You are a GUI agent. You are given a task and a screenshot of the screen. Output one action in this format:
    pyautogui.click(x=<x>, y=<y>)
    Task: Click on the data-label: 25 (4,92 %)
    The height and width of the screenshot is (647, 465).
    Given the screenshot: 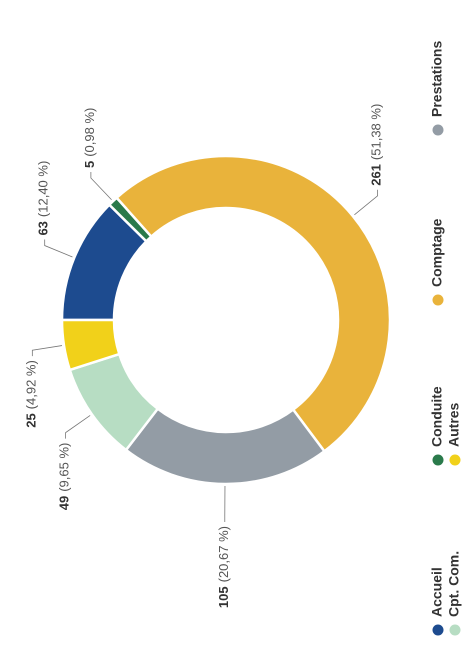 What is the action you would take?
    pyautogui.click(x=31, y=394)
    